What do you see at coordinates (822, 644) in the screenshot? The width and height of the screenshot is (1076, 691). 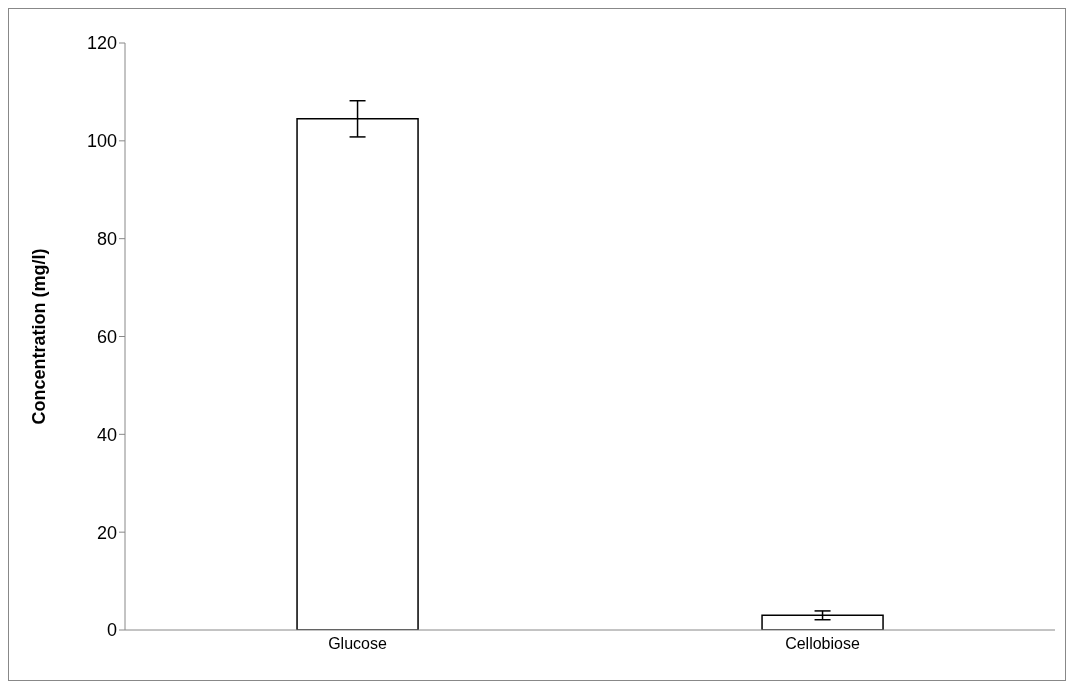 I see `x-tick-label: Cellobiose` at bounding box center [822, 644].